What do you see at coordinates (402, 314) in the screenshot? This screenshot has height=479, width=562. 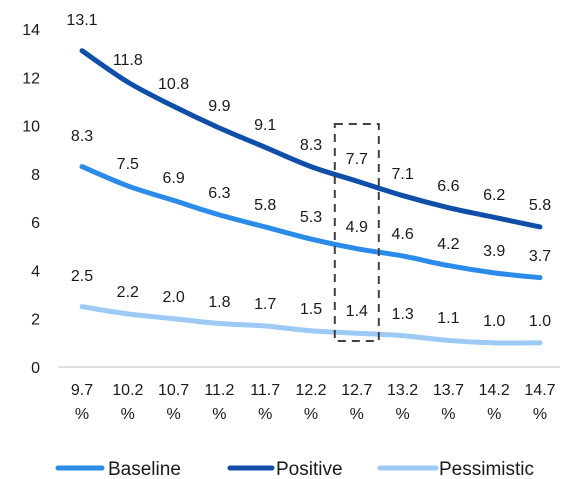 I see `data-label-pessimistic: 1.3` at bounding box center [402, 314].